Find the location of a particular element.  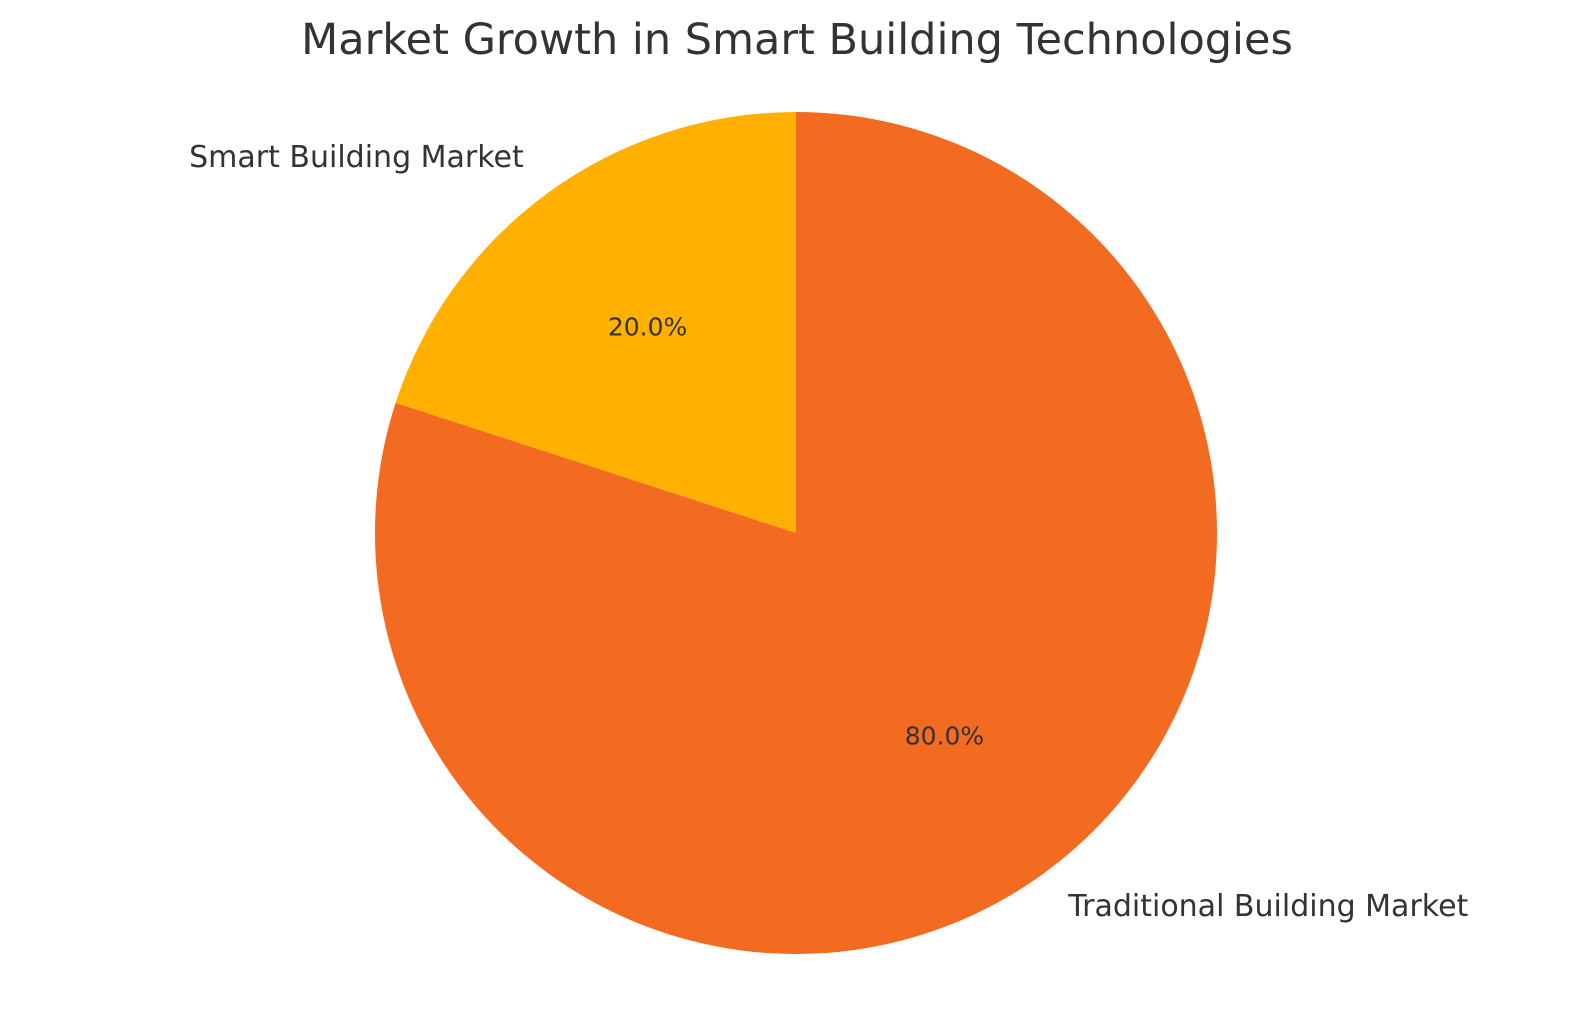

pie-slice-smart-building-market is located at coordinates (595, 322).